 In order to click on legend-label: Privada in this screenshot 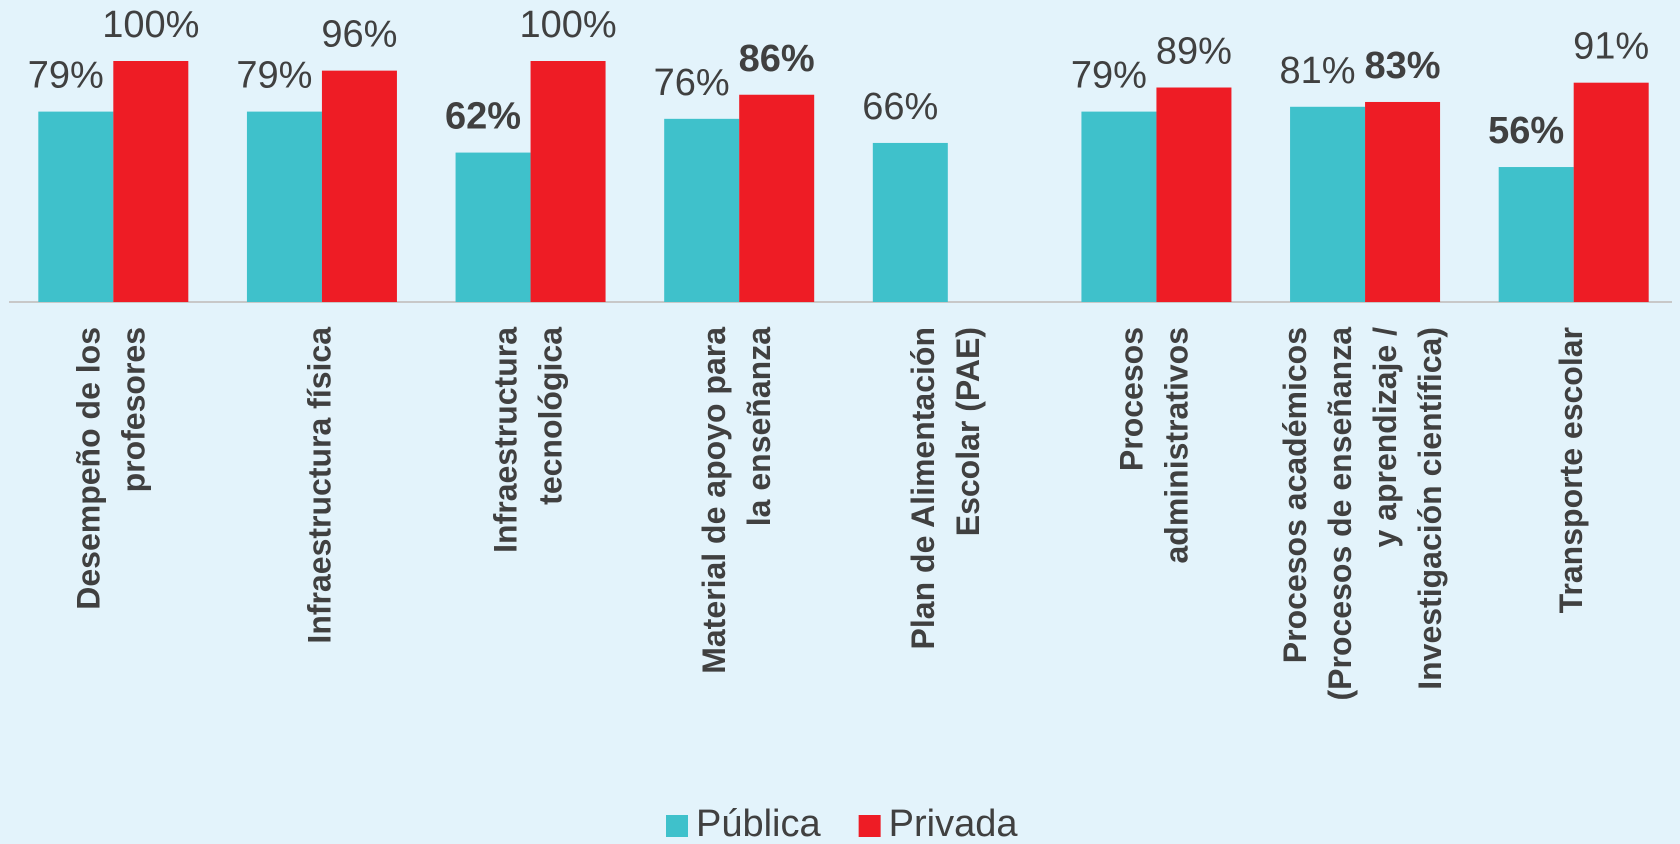, I will do `click(954, 823)`.